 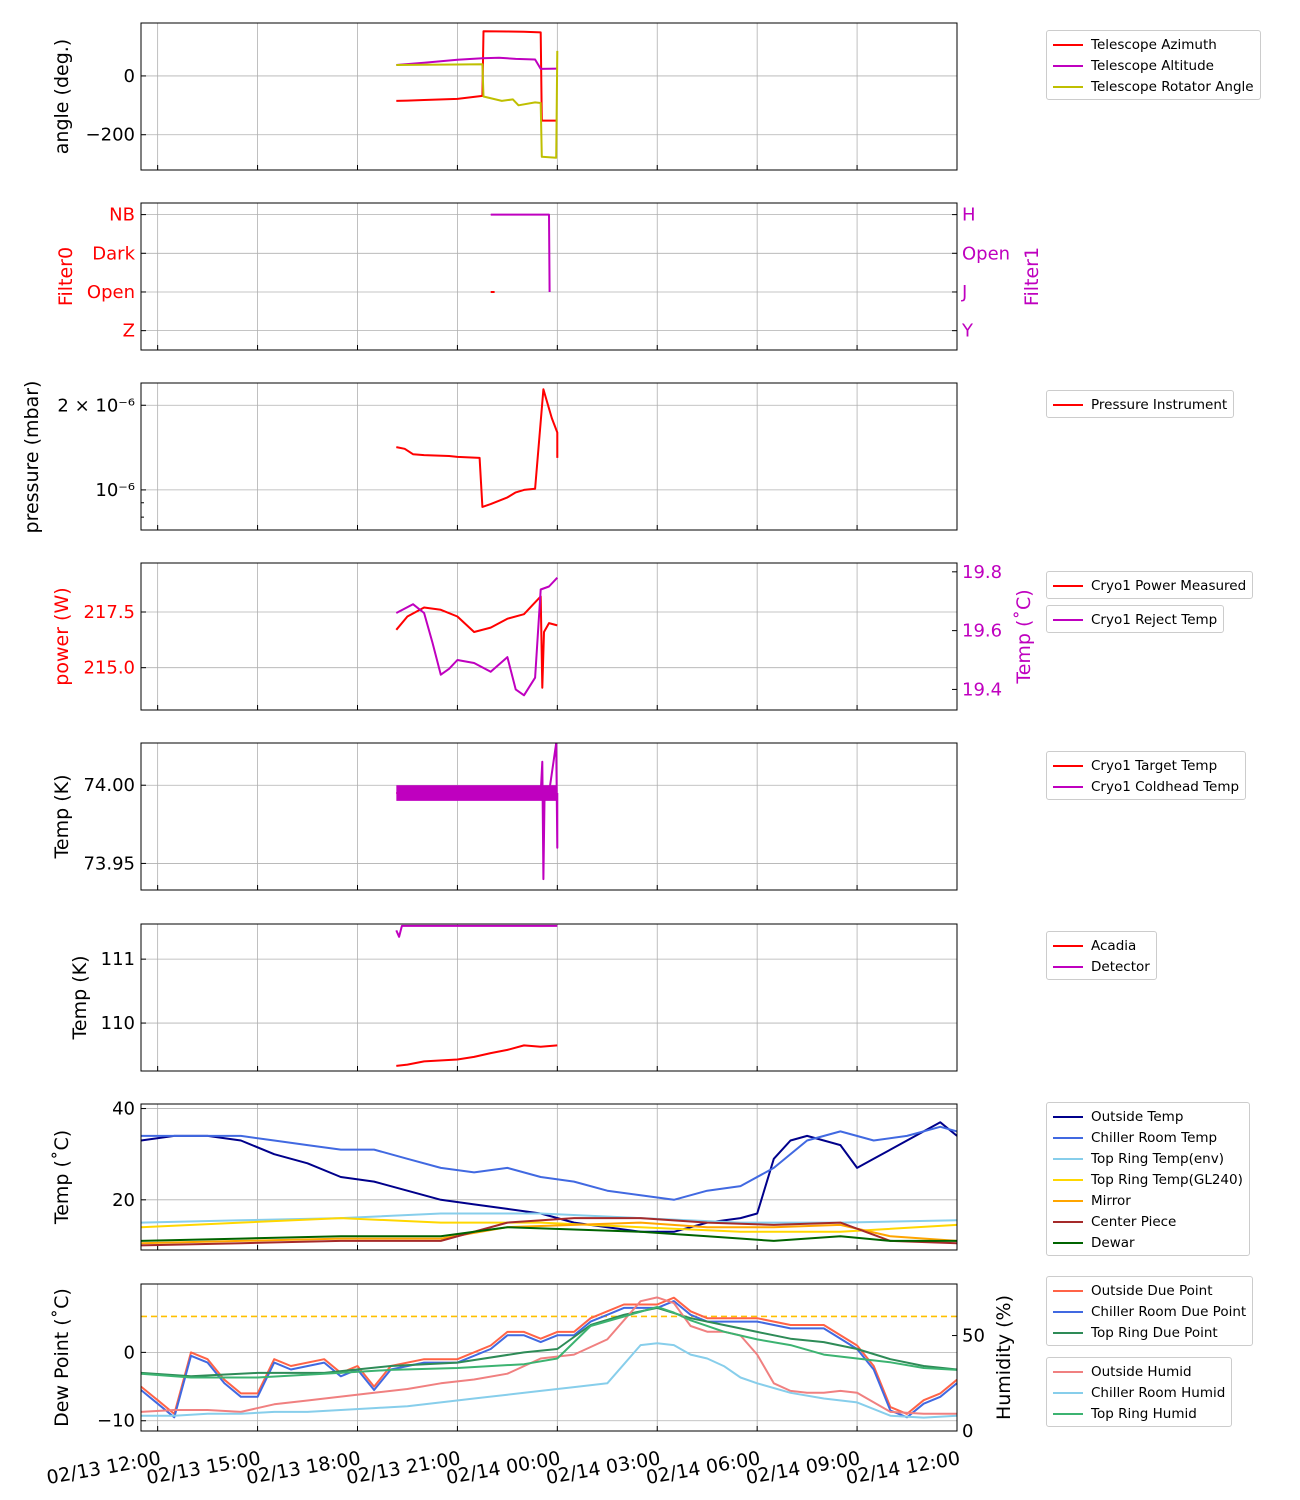 I want to click on legend-entry: Cryo1 Coldhead Temp, so click(x=1146, y=786).